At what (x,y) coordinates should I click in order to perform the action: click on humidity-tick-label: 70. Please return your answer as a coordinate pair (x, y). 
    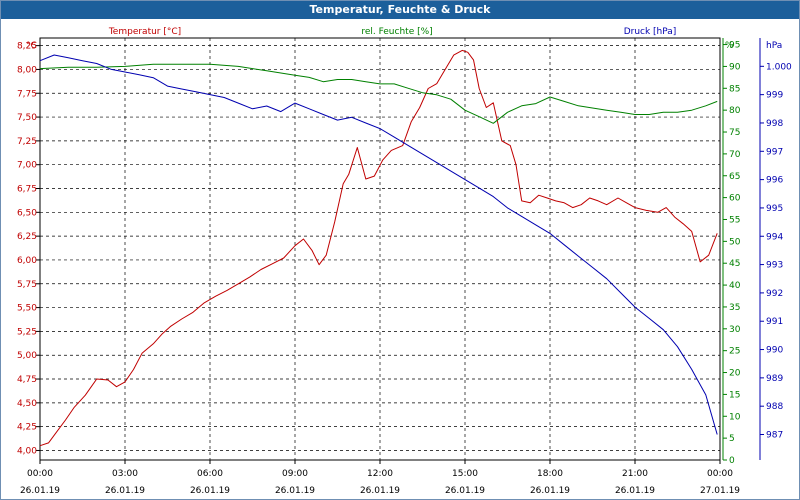
    Looking at the image, I should click on (735, 155).